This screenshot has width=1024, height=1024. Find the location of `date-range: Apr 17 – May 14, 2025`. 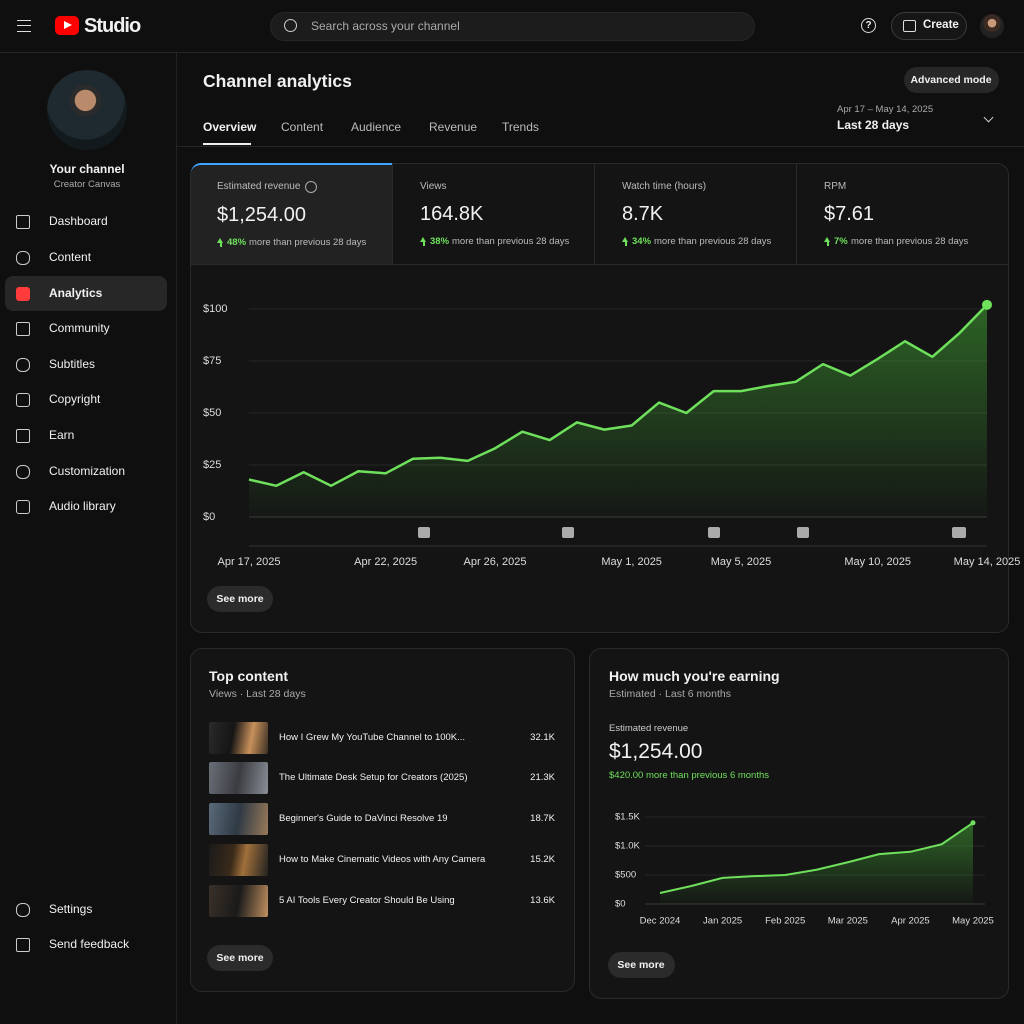

date-range: Apr 17 – May 14, 2025 is located at coordinates (885, 110).